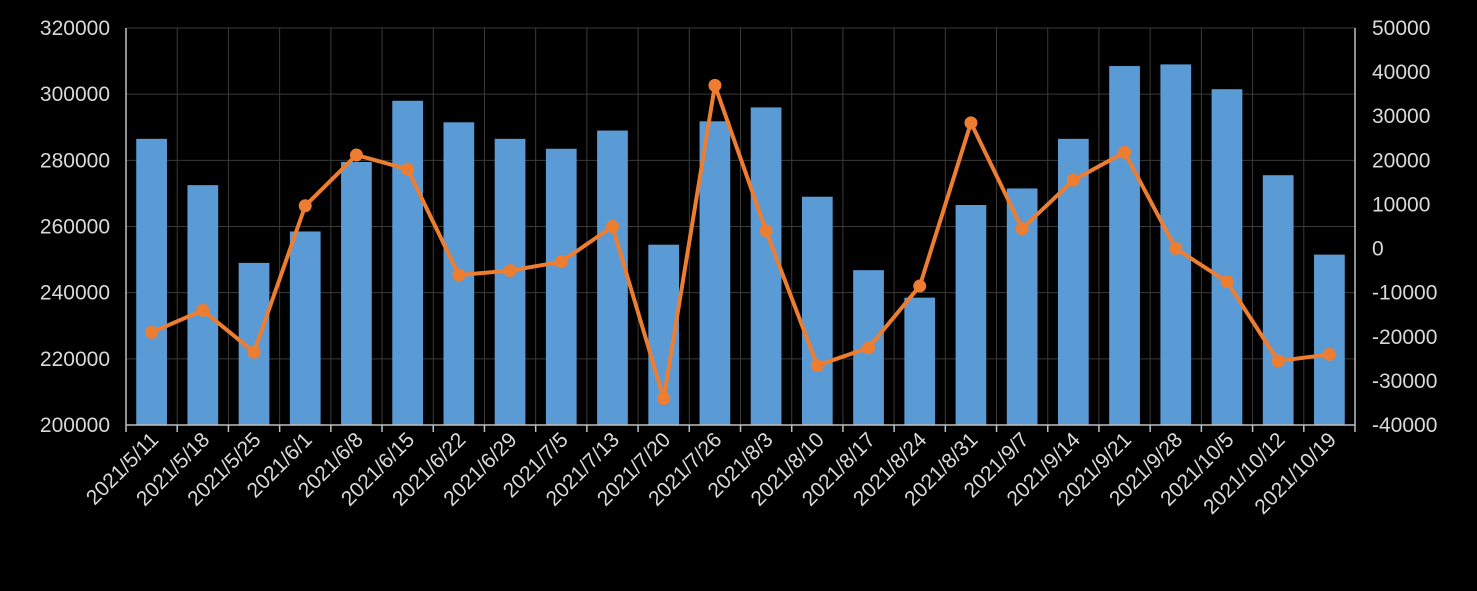 This screenshot has width=1477, height=591. What do you see at coordinates (75, 160) in the screenshot?
I see `left-tick-label: 280000` at bounding box center [75, 160].